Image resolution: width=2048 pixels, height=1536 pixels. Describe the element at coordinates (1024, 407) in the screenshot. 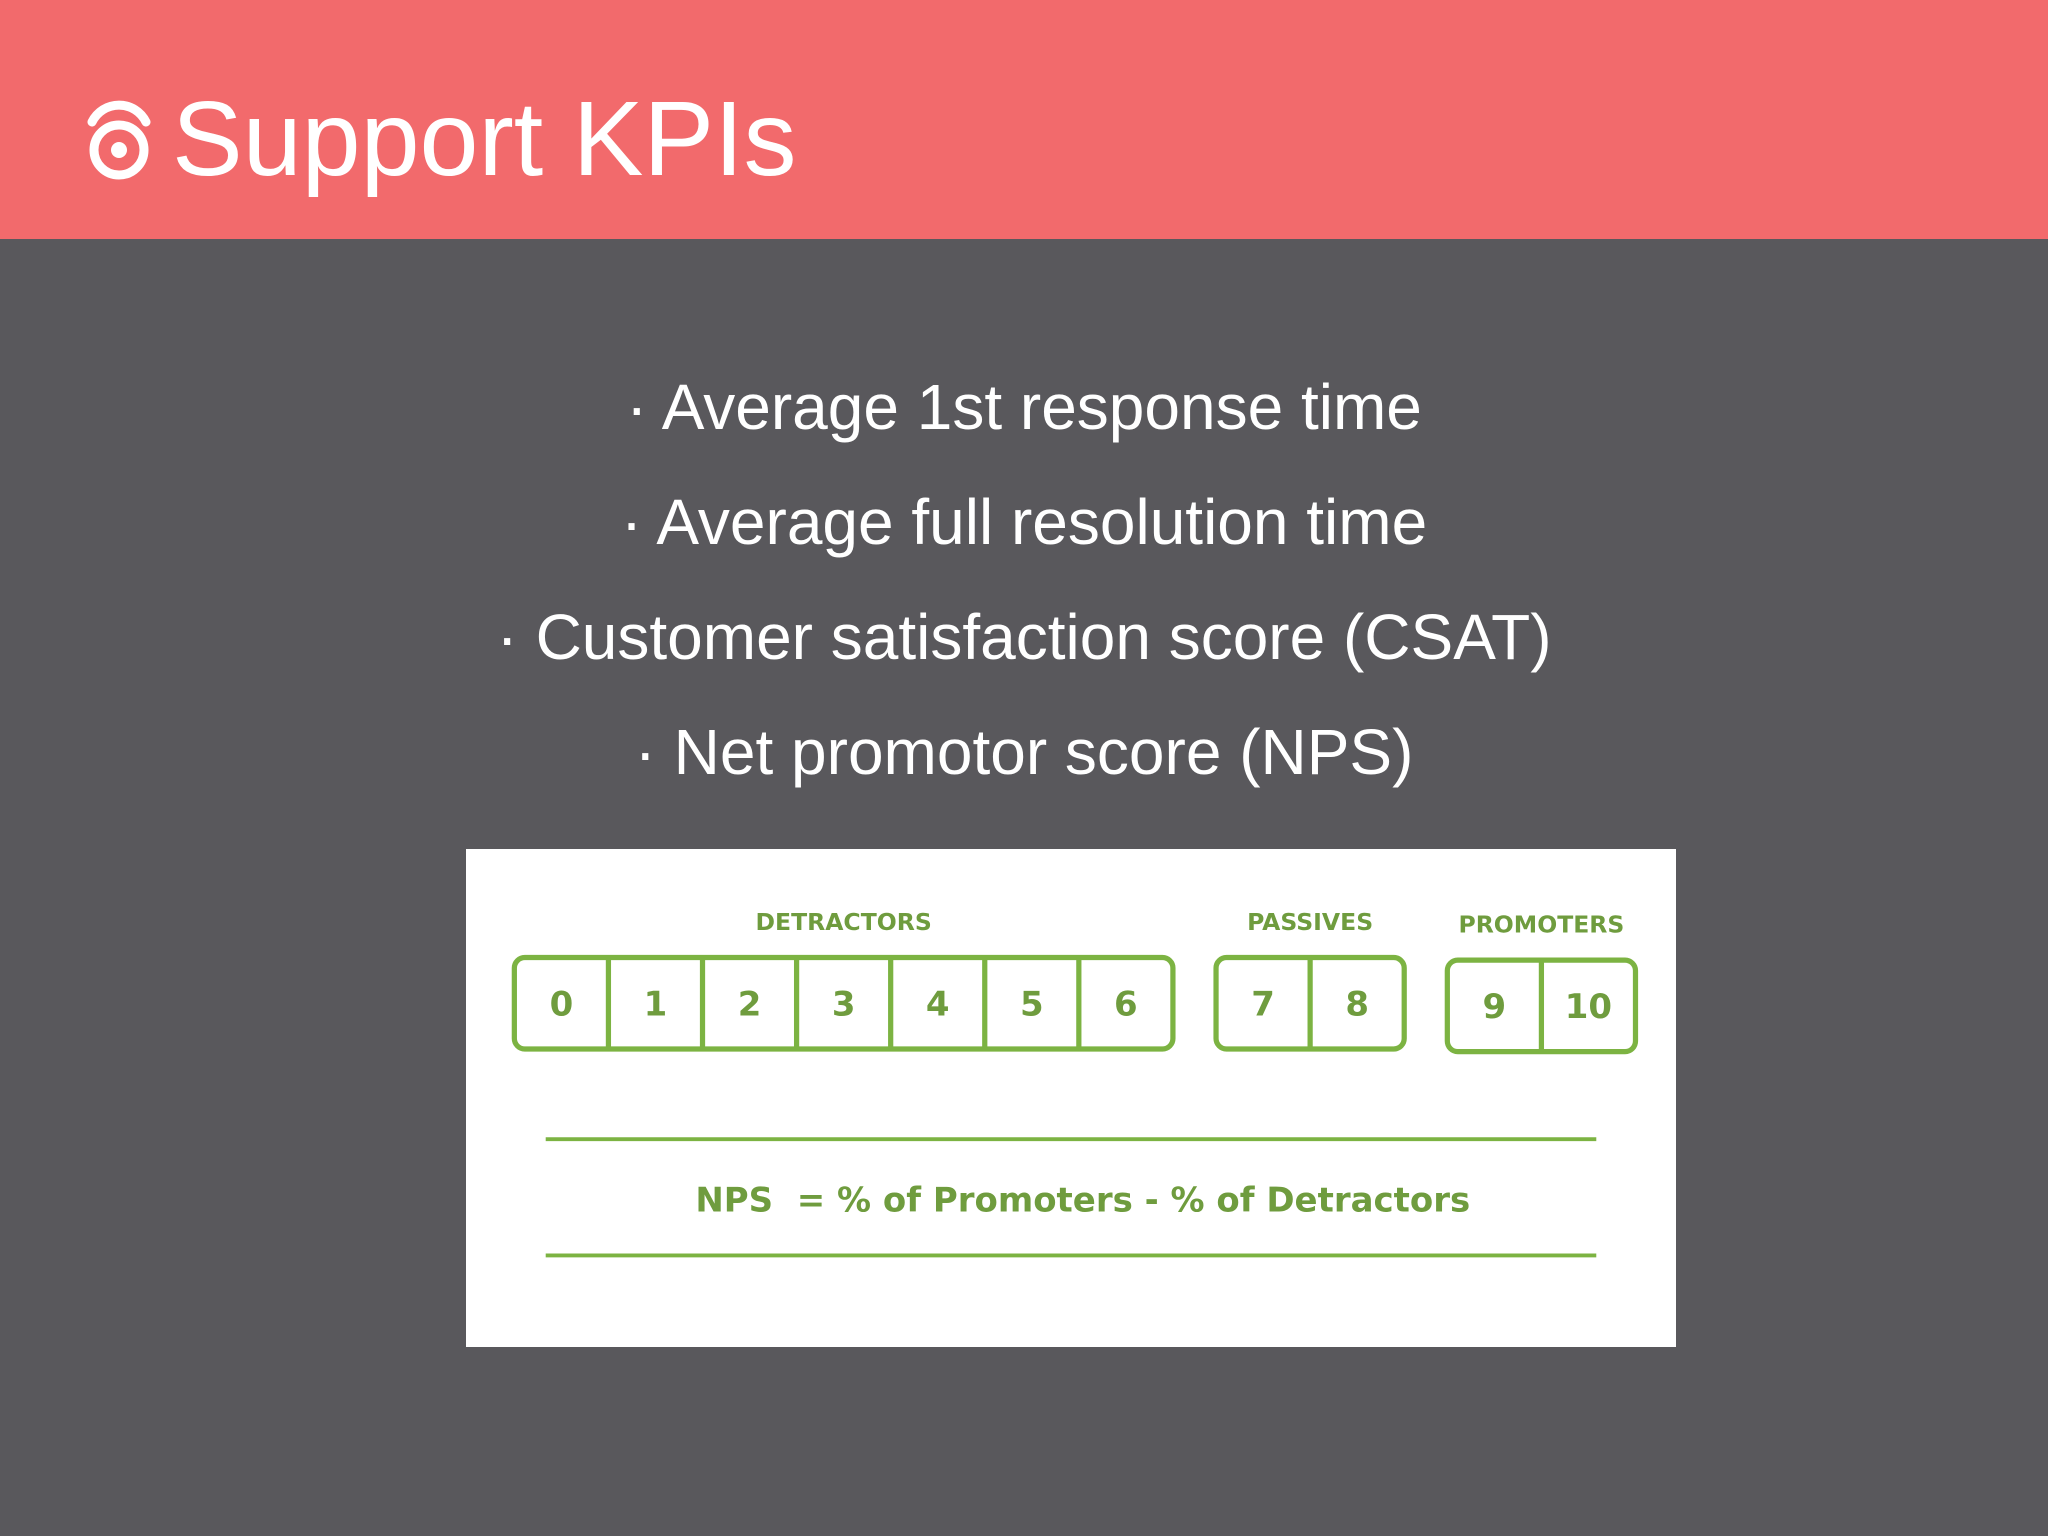

I see `bullet-item: · Average 1st response time` at that location.